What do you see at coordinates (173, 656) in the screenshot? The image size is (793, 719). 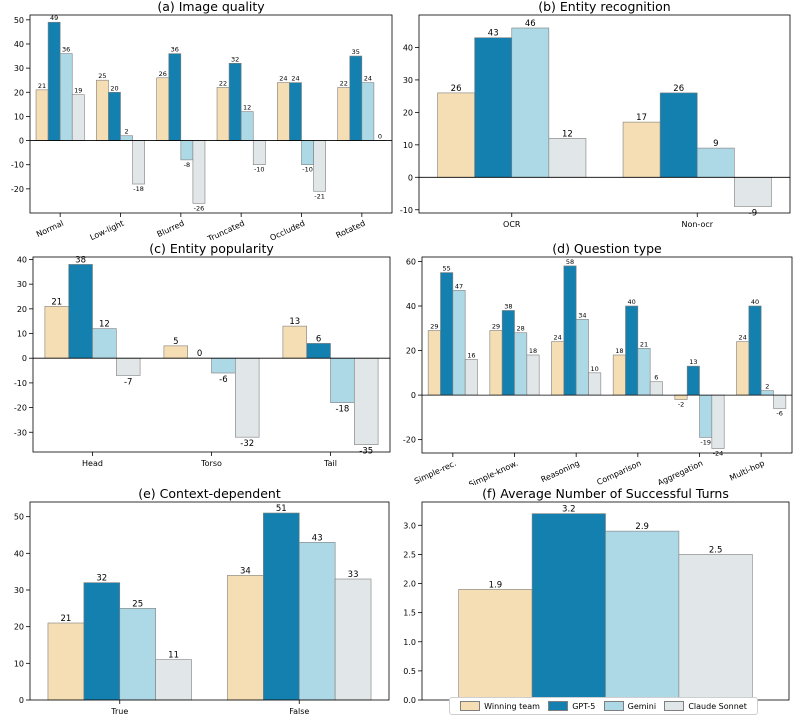 I see `data-label: 11` at bounding box center [173, 656].